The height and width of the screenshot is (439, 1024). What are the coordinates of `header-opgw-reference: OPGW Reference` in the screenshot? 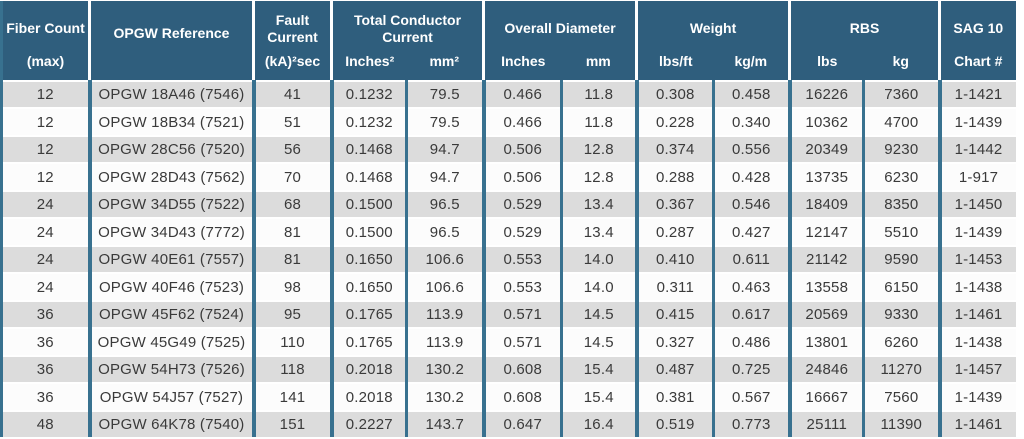 It's located at (171, 41).